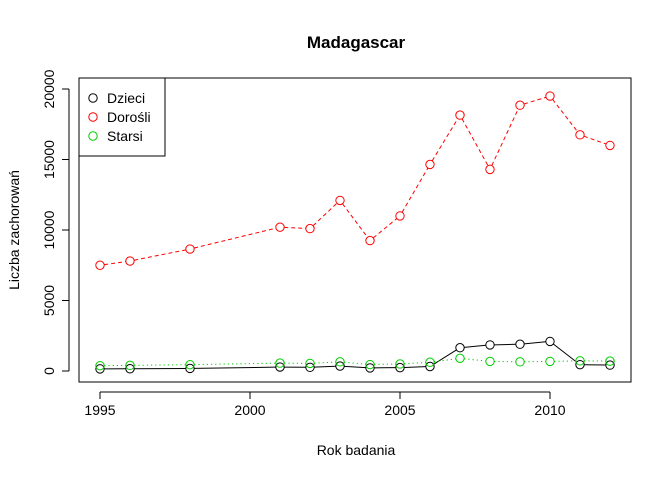 The height and width of the screenshot is (480, 672). Describe the element at coordinates (549, 410) in the screenshot. I see `x-tick-label: 2010` at that location.